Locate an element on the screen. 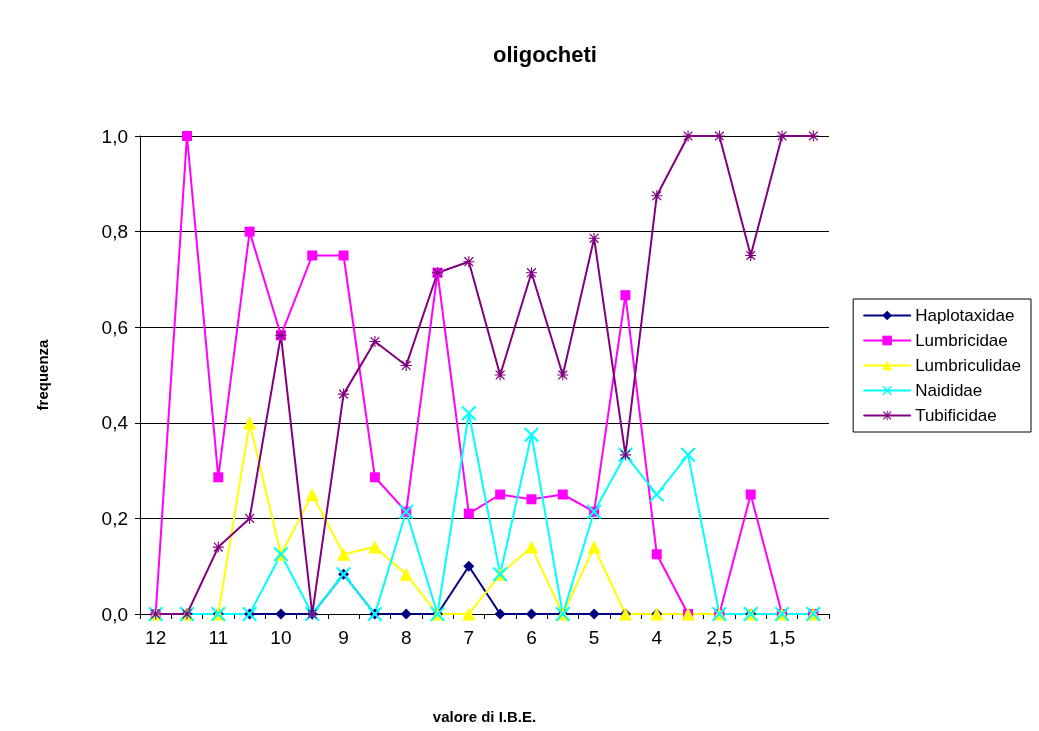 The height and width of the screenshot is (731, 1039). y-tick-label: 0,4 is located at coordinates (115, 423).